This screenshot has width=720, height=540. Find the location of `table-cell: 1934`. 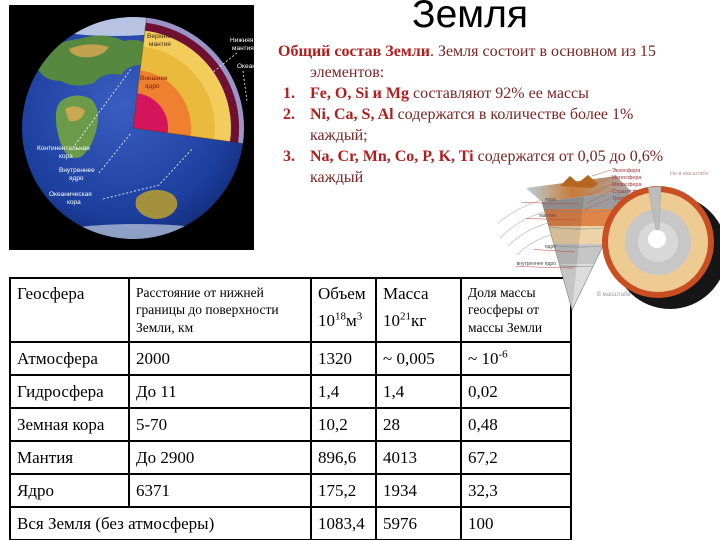

table-cell: 1934 is located at coordinates (418, 490).